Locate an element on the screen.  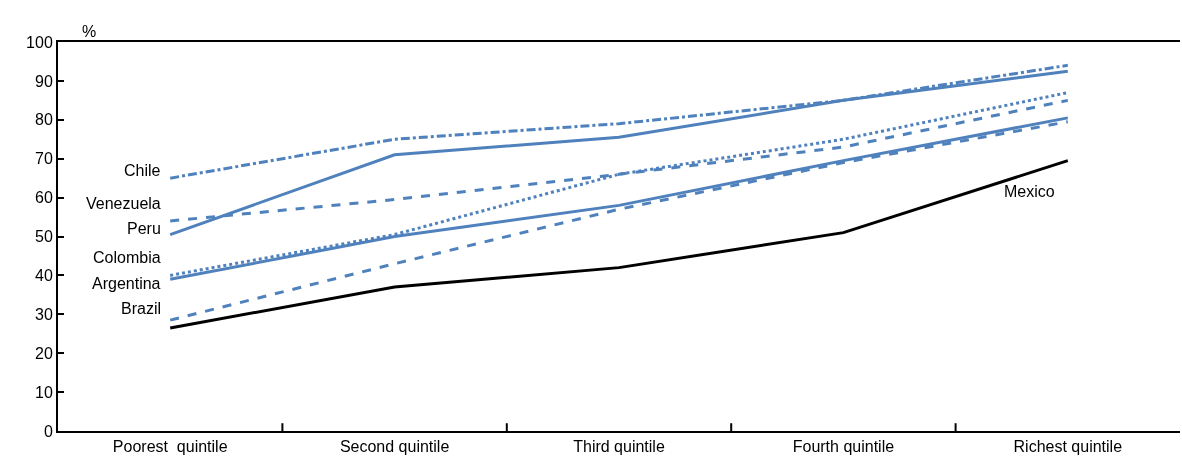
y-tick-label: 10 is located at coordinates (44, 392).